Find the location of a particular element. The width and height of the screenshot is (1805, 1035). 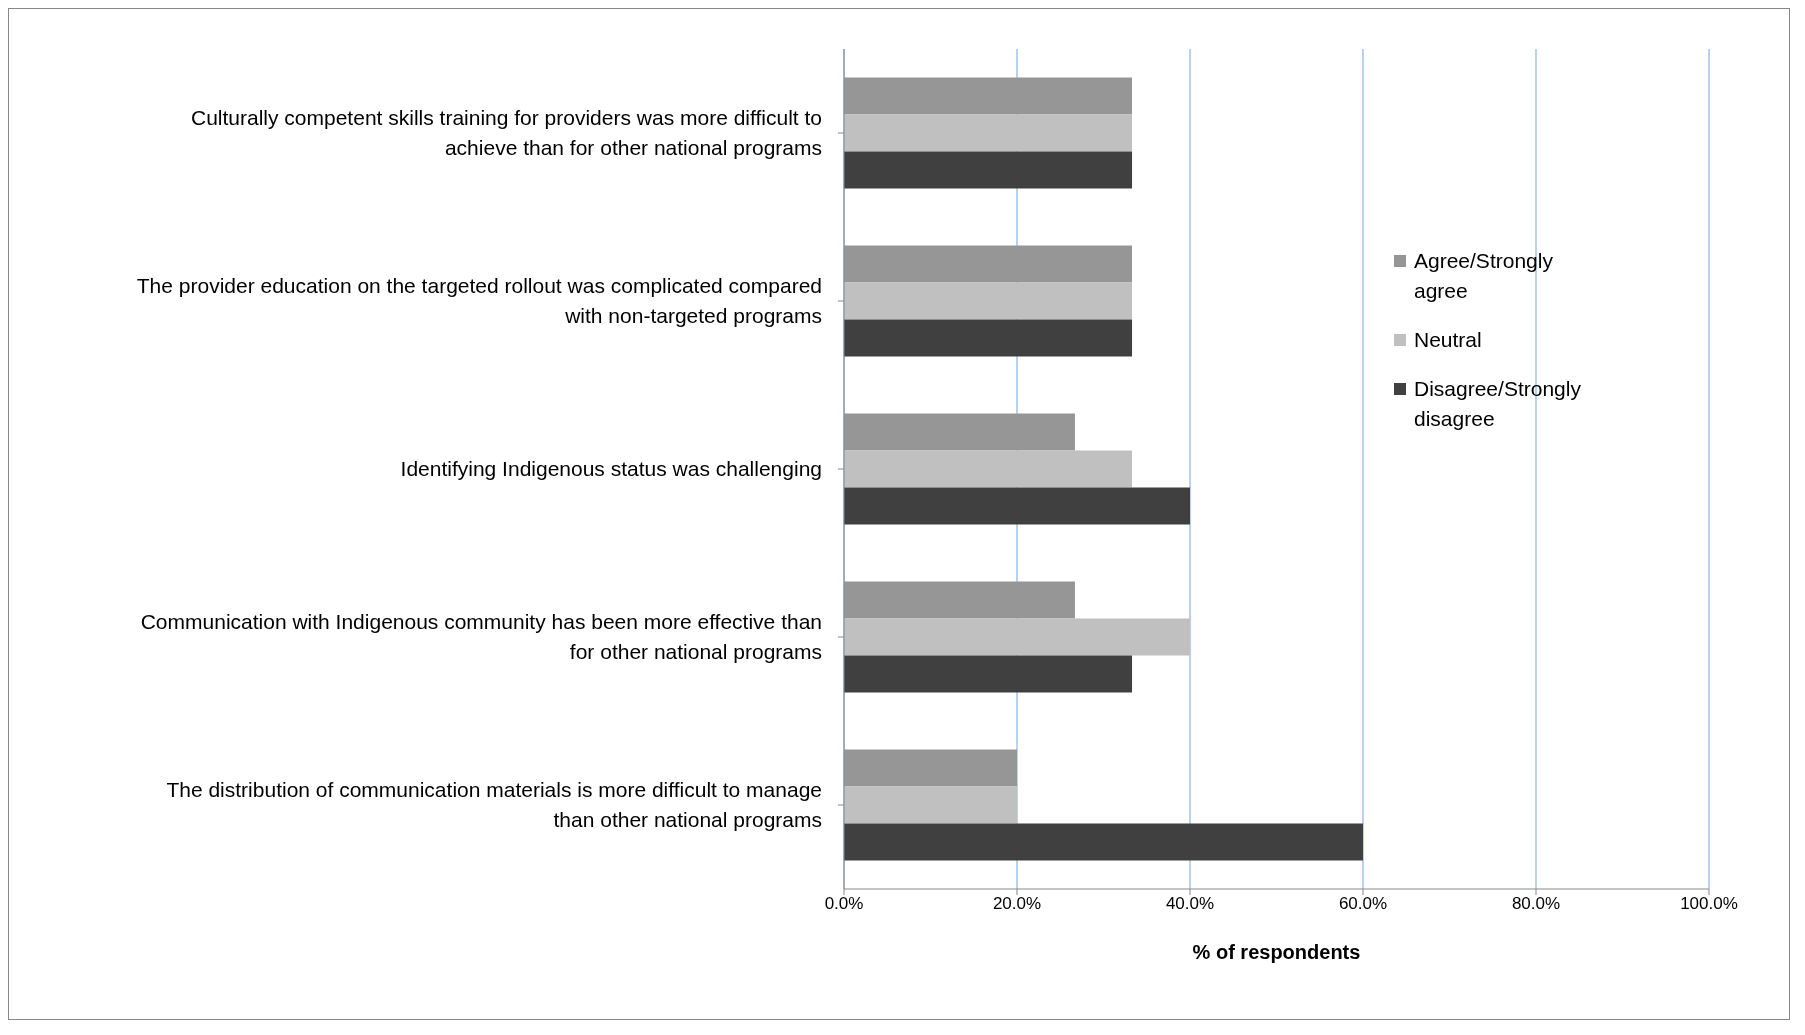

x-tick-label: 100.0% is located at coordinates (1709, 904).